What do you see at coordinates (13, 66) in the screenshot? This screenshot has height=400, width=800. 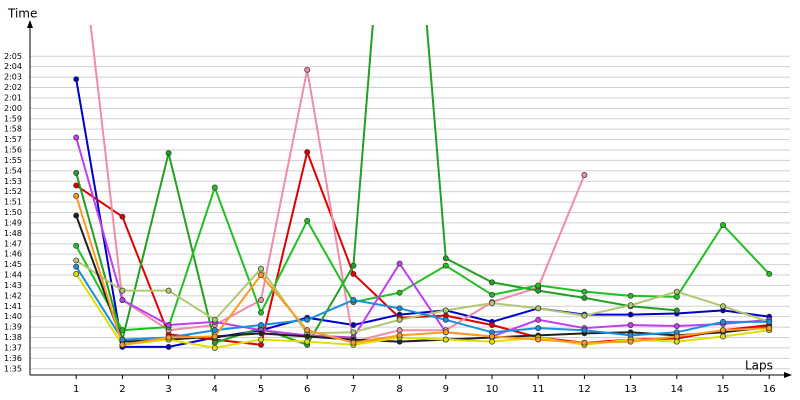 I see `y-tick-label: 2:04` at bounding box center [13, 66].